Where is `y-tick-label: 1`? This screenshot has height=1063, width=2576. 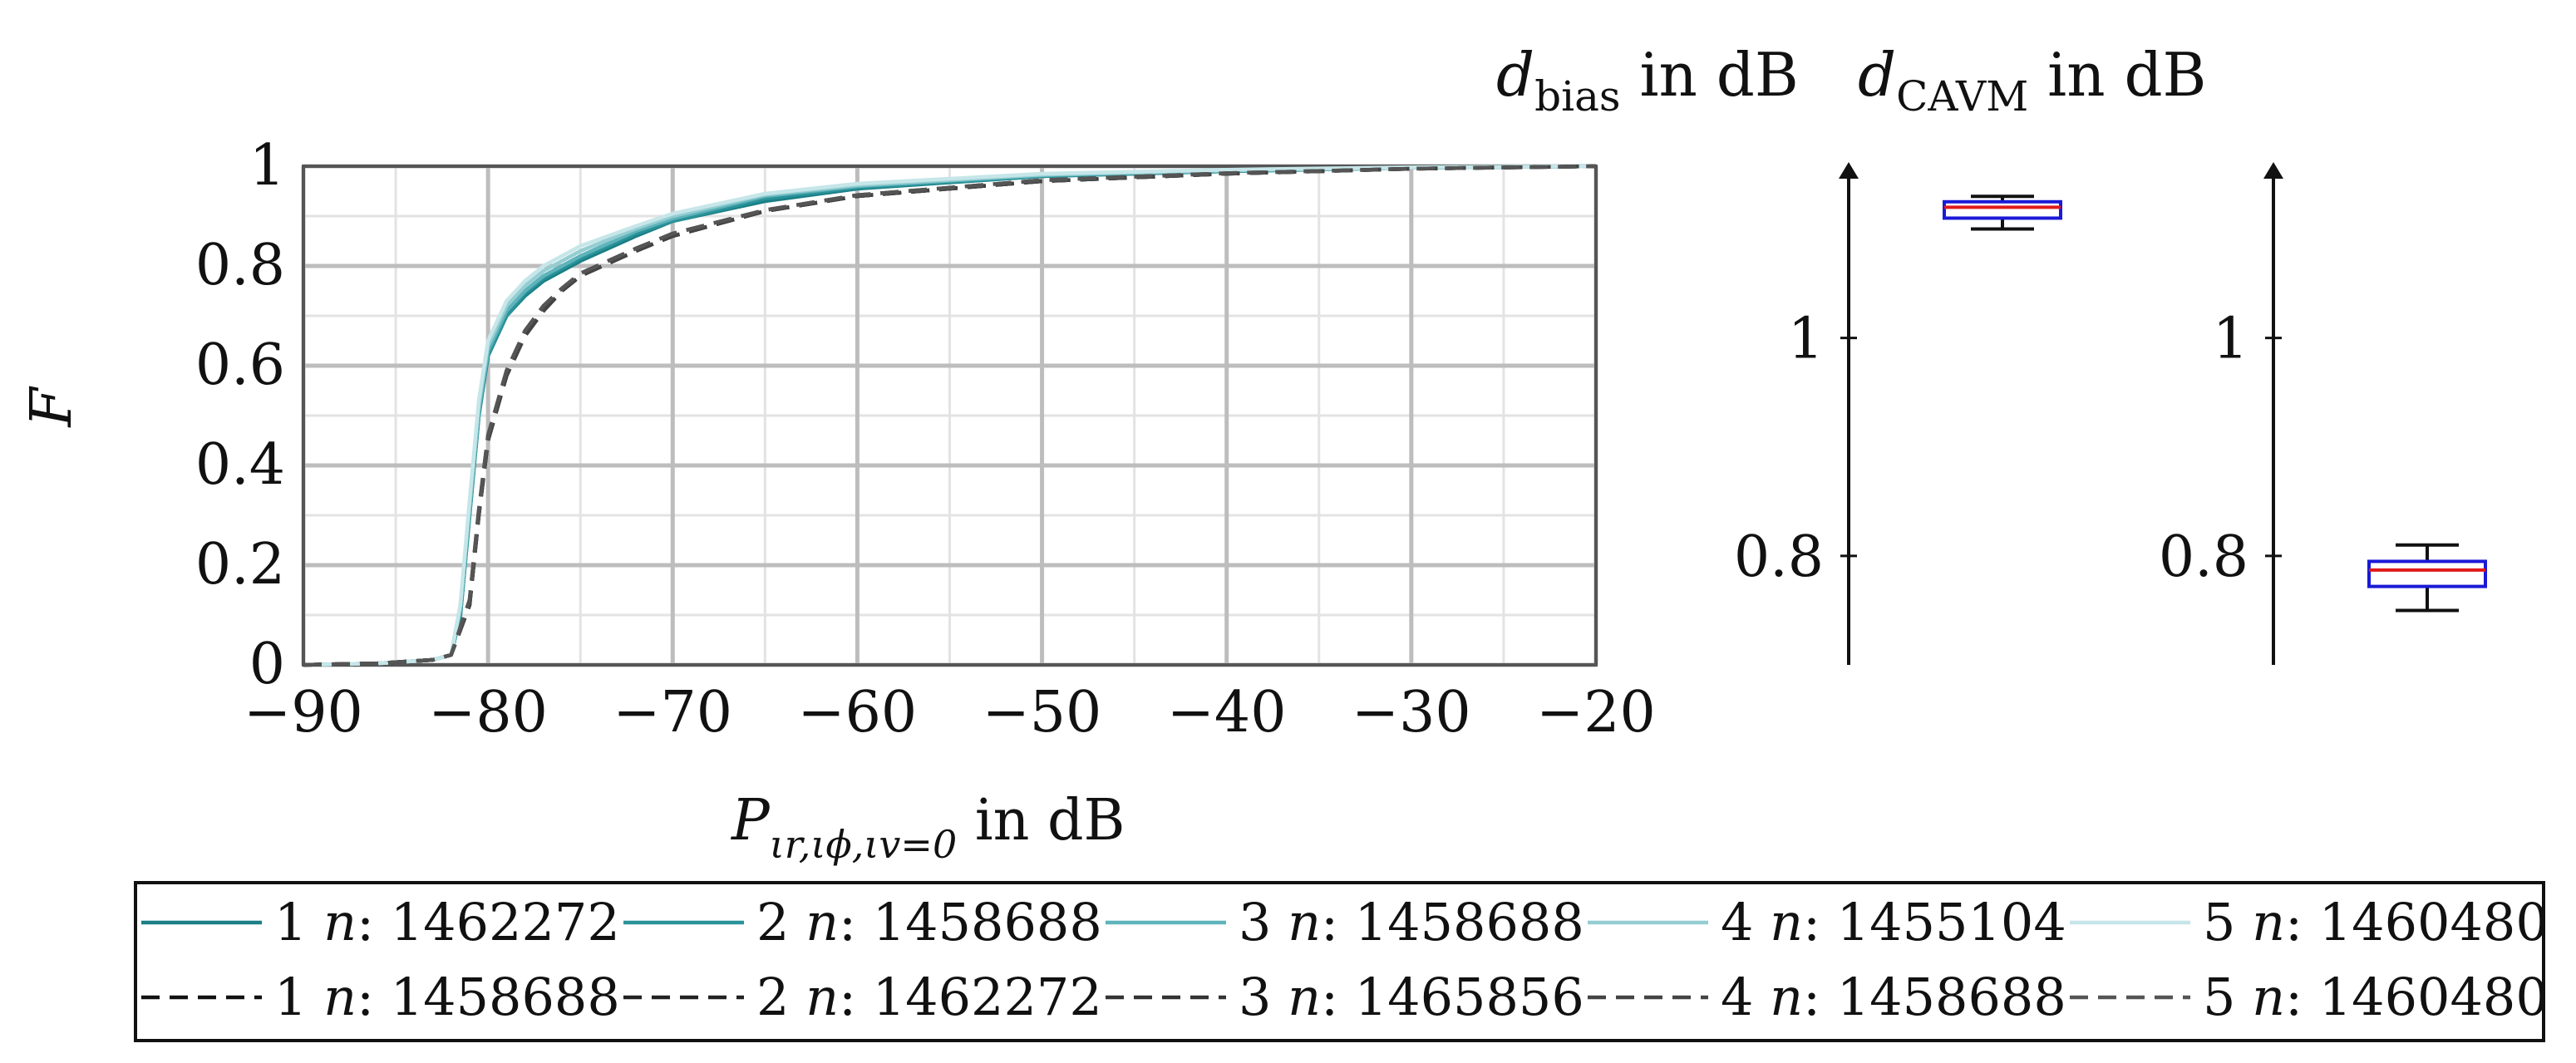 y-tick-label: 1 is located at coordinates (267, 166).